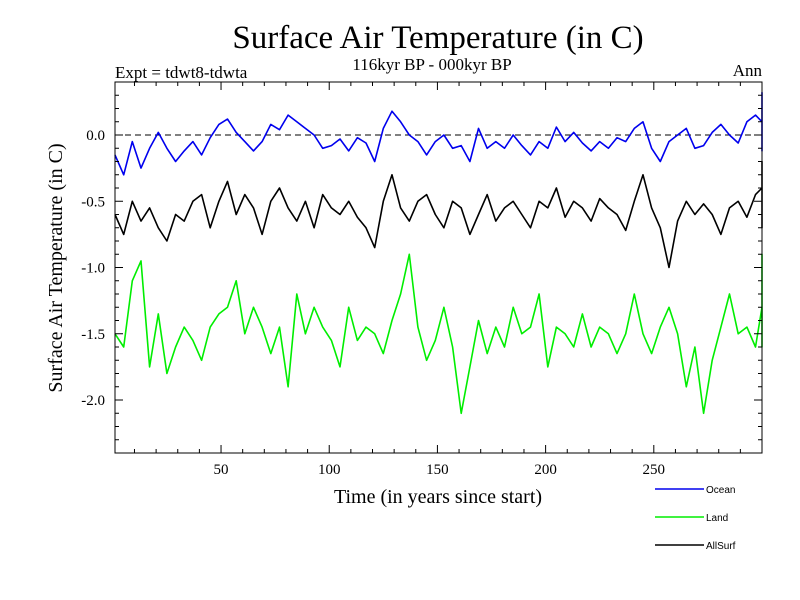 The height and width of the screenshot is (600, 800). What do you see at coordinates (95, 136) in the screenshot?
I see `y-tick-label: 0.0` at bounding box center [95, 136].